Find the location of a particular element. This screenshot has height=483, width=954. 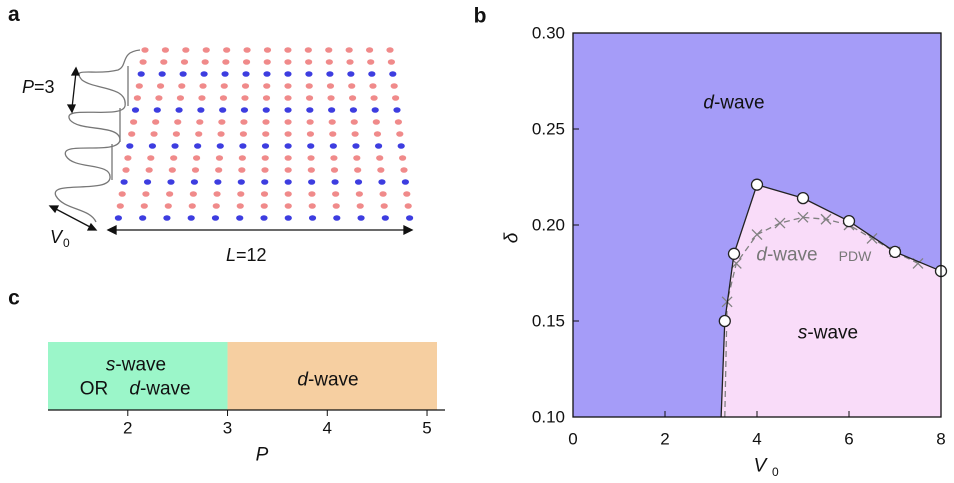

region is located at coordinates (332, 376).